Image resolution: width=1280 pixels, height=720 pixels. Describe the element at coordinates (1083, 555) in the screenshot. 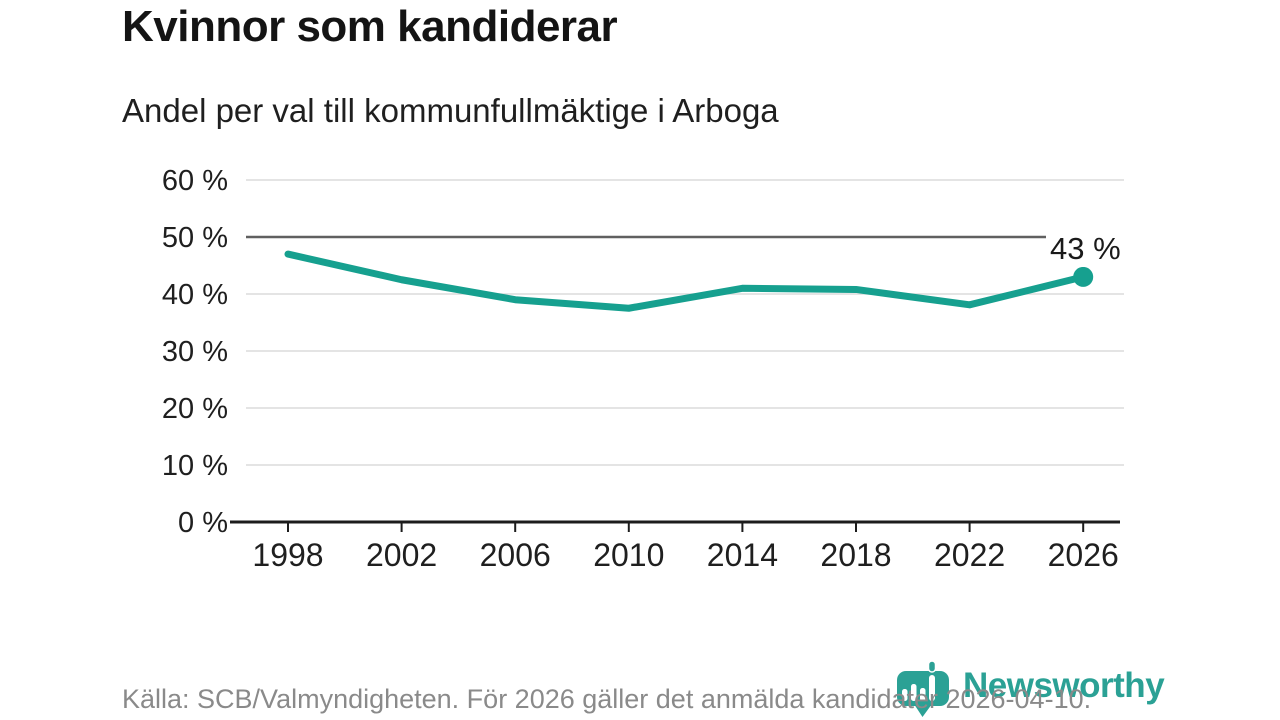

I see `x-tick-label: 2026` at that location.